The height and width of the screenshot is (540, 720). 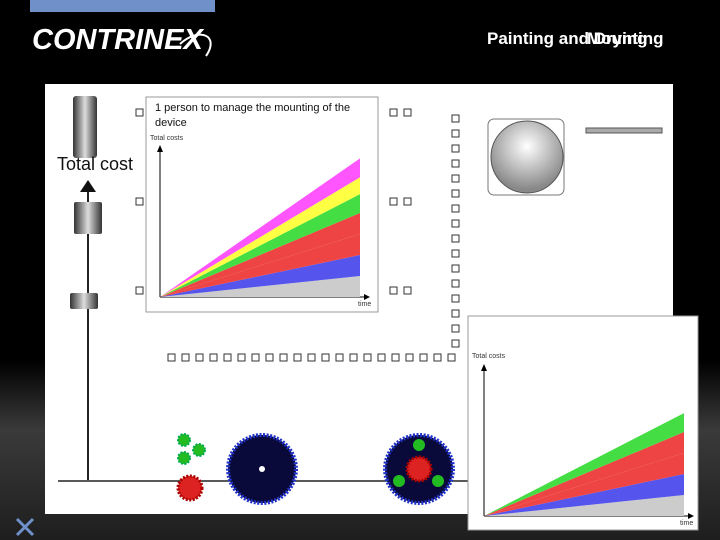 I want to click on chart2-ylabel: Total costs, so click(x=489, y=356).